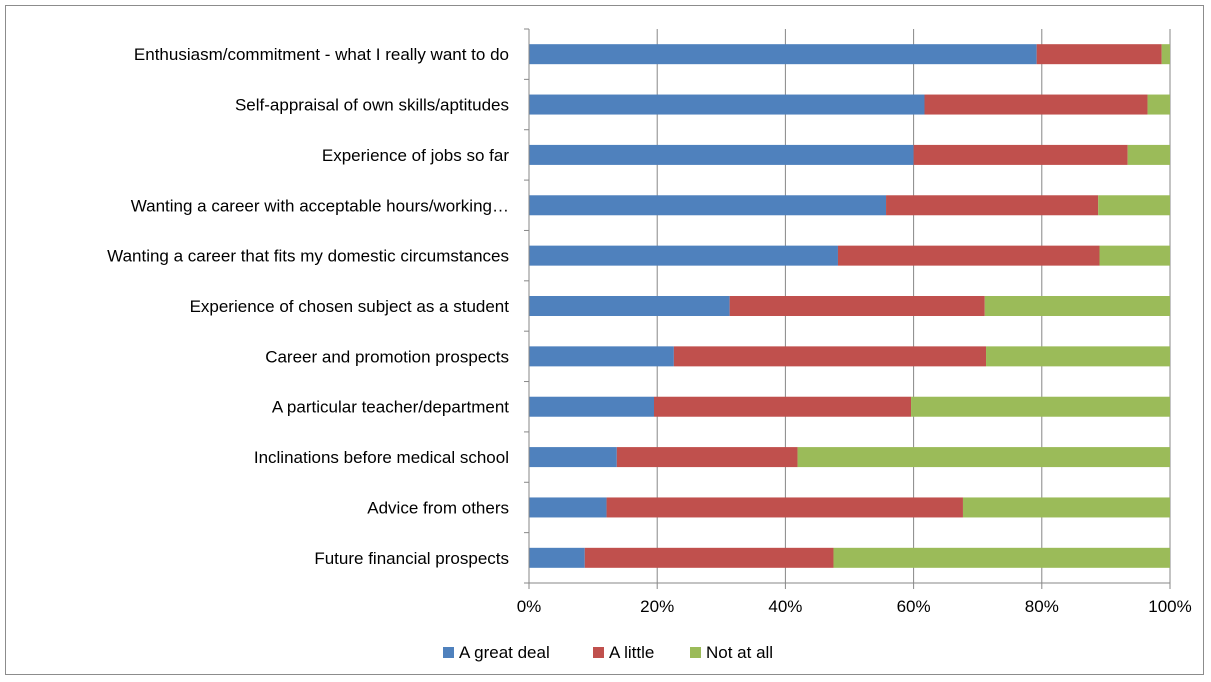 The height and width of the screenshot is (682, 1211). What do you see at coordinates (785, 606) in the screenshot?
I see `x-tick-label: 40%` at bounding box center [785, 606].